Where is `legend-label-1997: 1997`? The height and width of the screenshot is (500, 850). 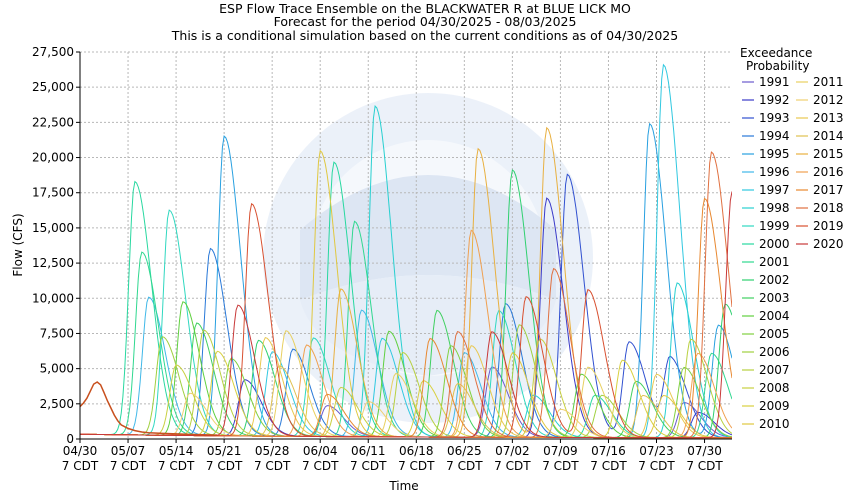 legend-label-1997: 1997 is located at coordinates (774, 190).